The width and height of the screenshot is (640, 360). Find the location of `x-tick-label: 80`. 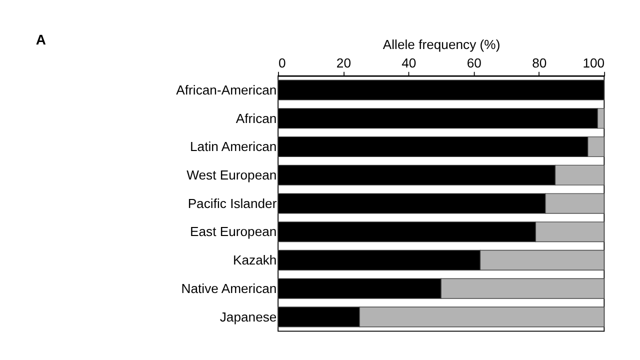

x-tick-label: 80 is located at coordinates (539, 63).